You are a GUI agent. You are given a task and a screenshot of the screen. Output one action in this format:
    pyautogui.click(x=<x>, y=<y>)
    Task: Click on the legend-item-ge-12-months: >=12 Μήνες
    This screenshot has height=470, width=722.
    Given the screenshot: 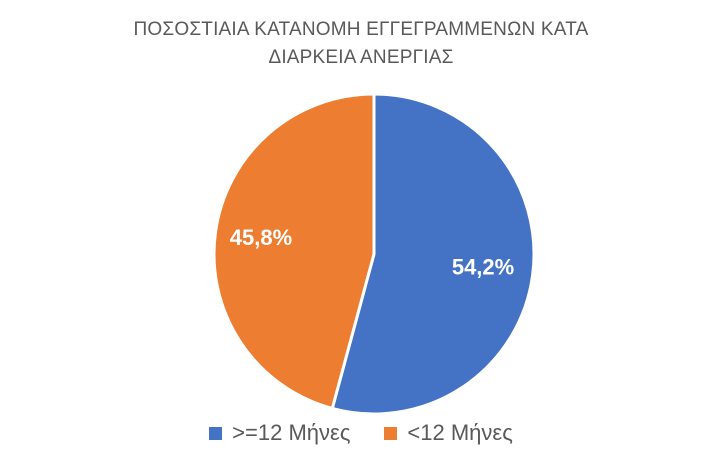 What is the action you would take?
    pyautogui.click(x=279, y=433)
    